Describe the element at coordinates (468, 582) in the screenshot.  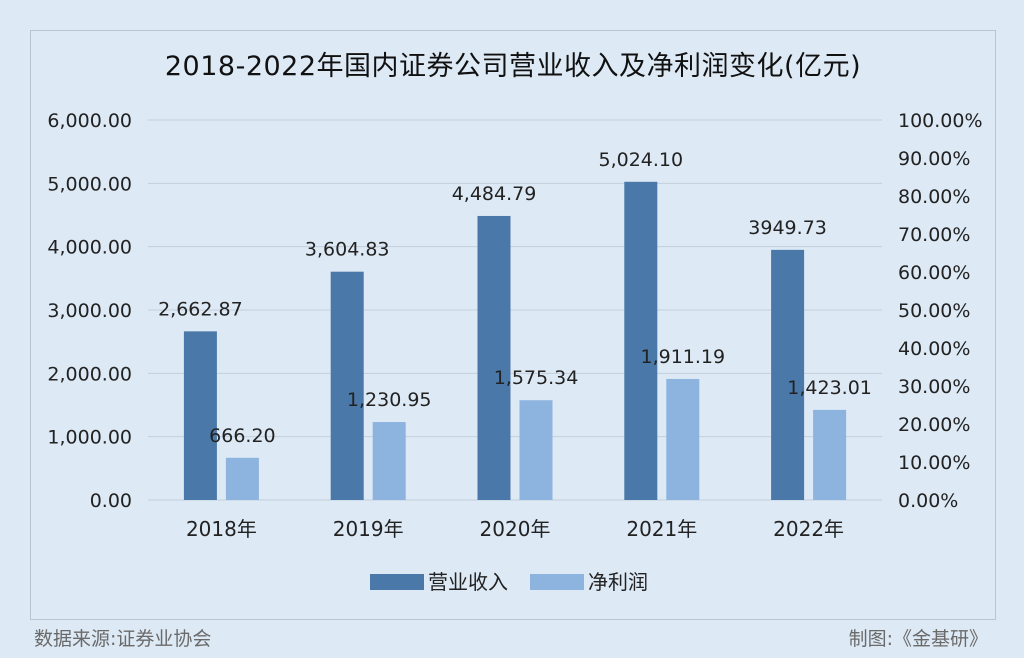
I see `legend-label: 营业收入` at that location.